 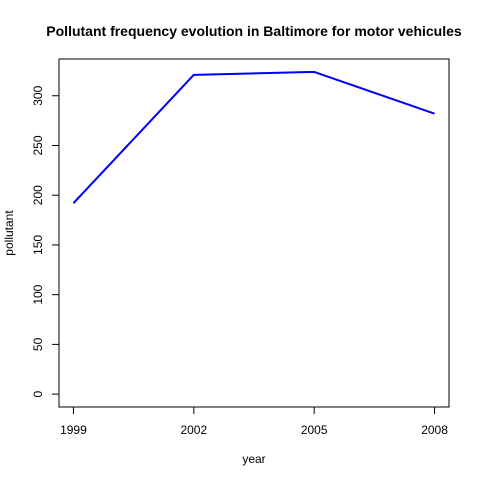 I want to click on y-tick-label: 0, so click(x=38, y=393).